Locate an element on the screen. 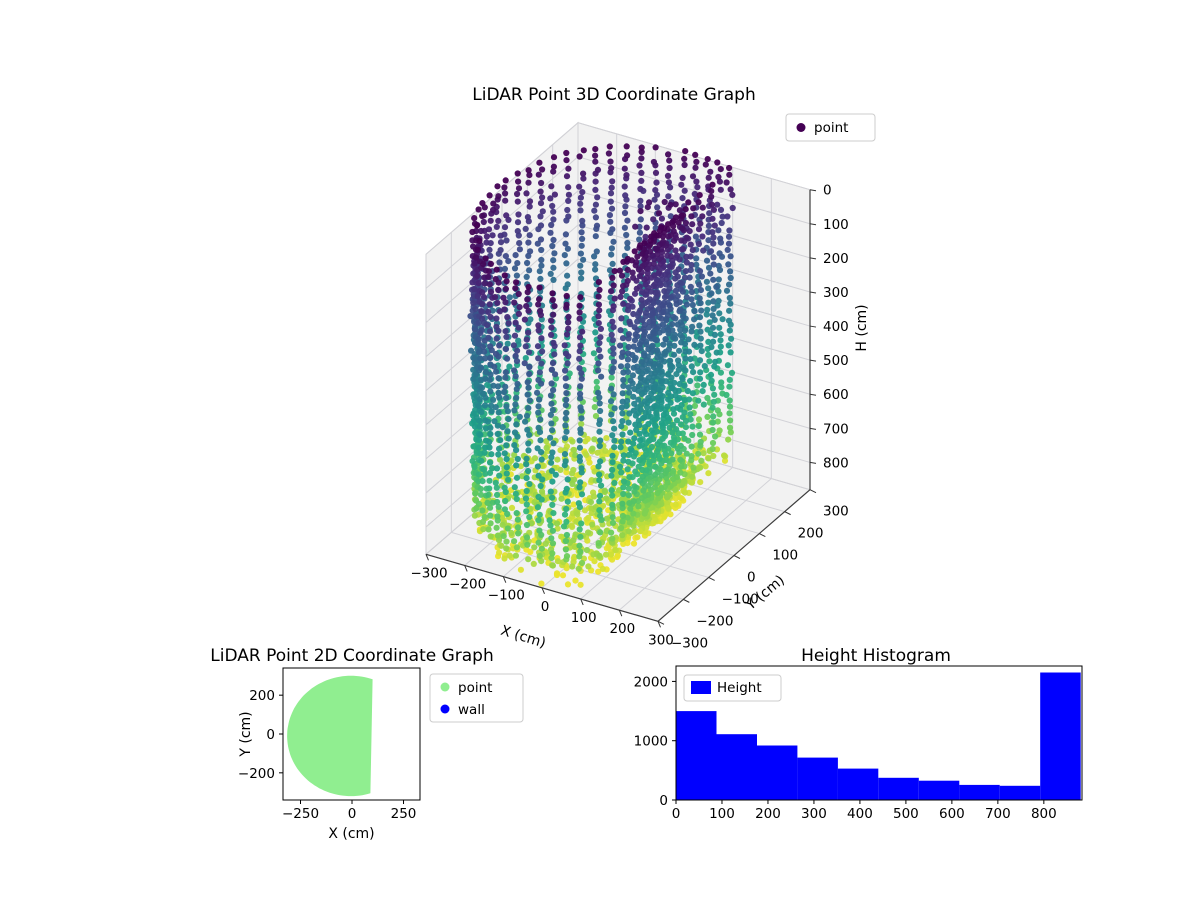 This screenshot has height=900, width=1200. point-cloud is located at coordinates (601, 365).